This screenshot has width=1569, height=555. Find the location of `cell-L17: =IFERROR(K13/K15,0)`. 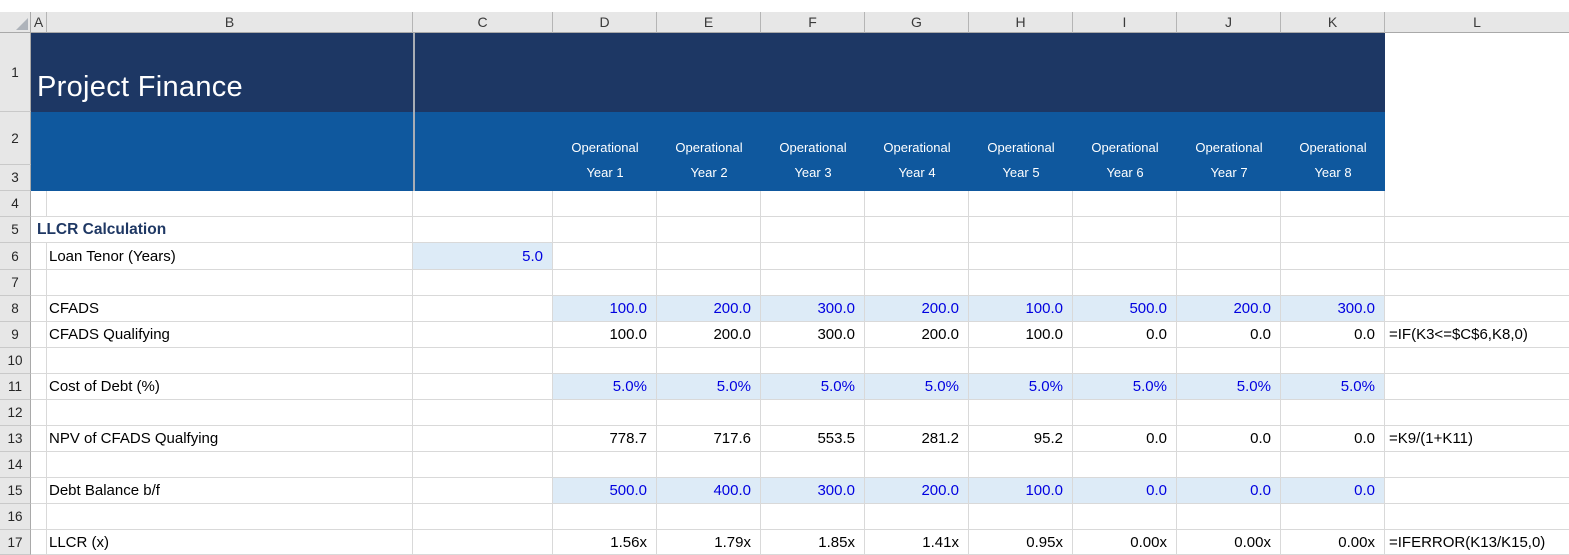

cell-L17: =IFERROR(K13/K15,0) is located at coordinates (1477, 542).